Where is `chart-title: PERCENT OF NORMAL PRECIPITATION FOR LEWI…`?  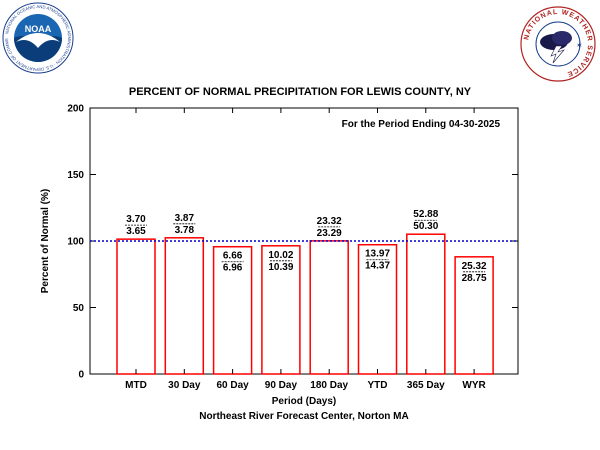 chart-title: PERCENT OF NORMAL PRECIPITATION FOR LEWI… is located at coordinates (300, 92).